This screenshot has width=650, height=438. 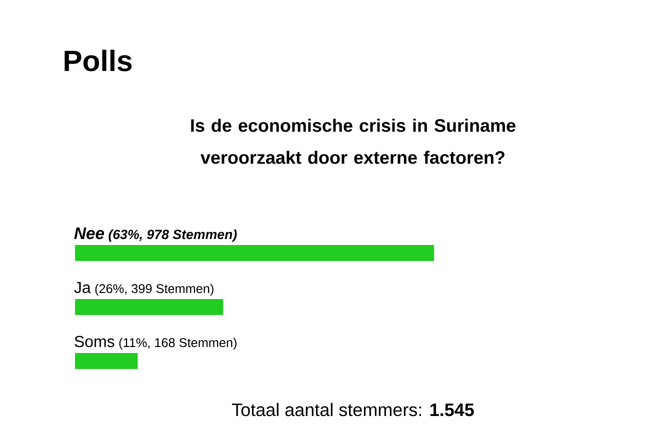 I want to click on data-label: (63%, 978 Stemmen), so click(x=172, y=235).